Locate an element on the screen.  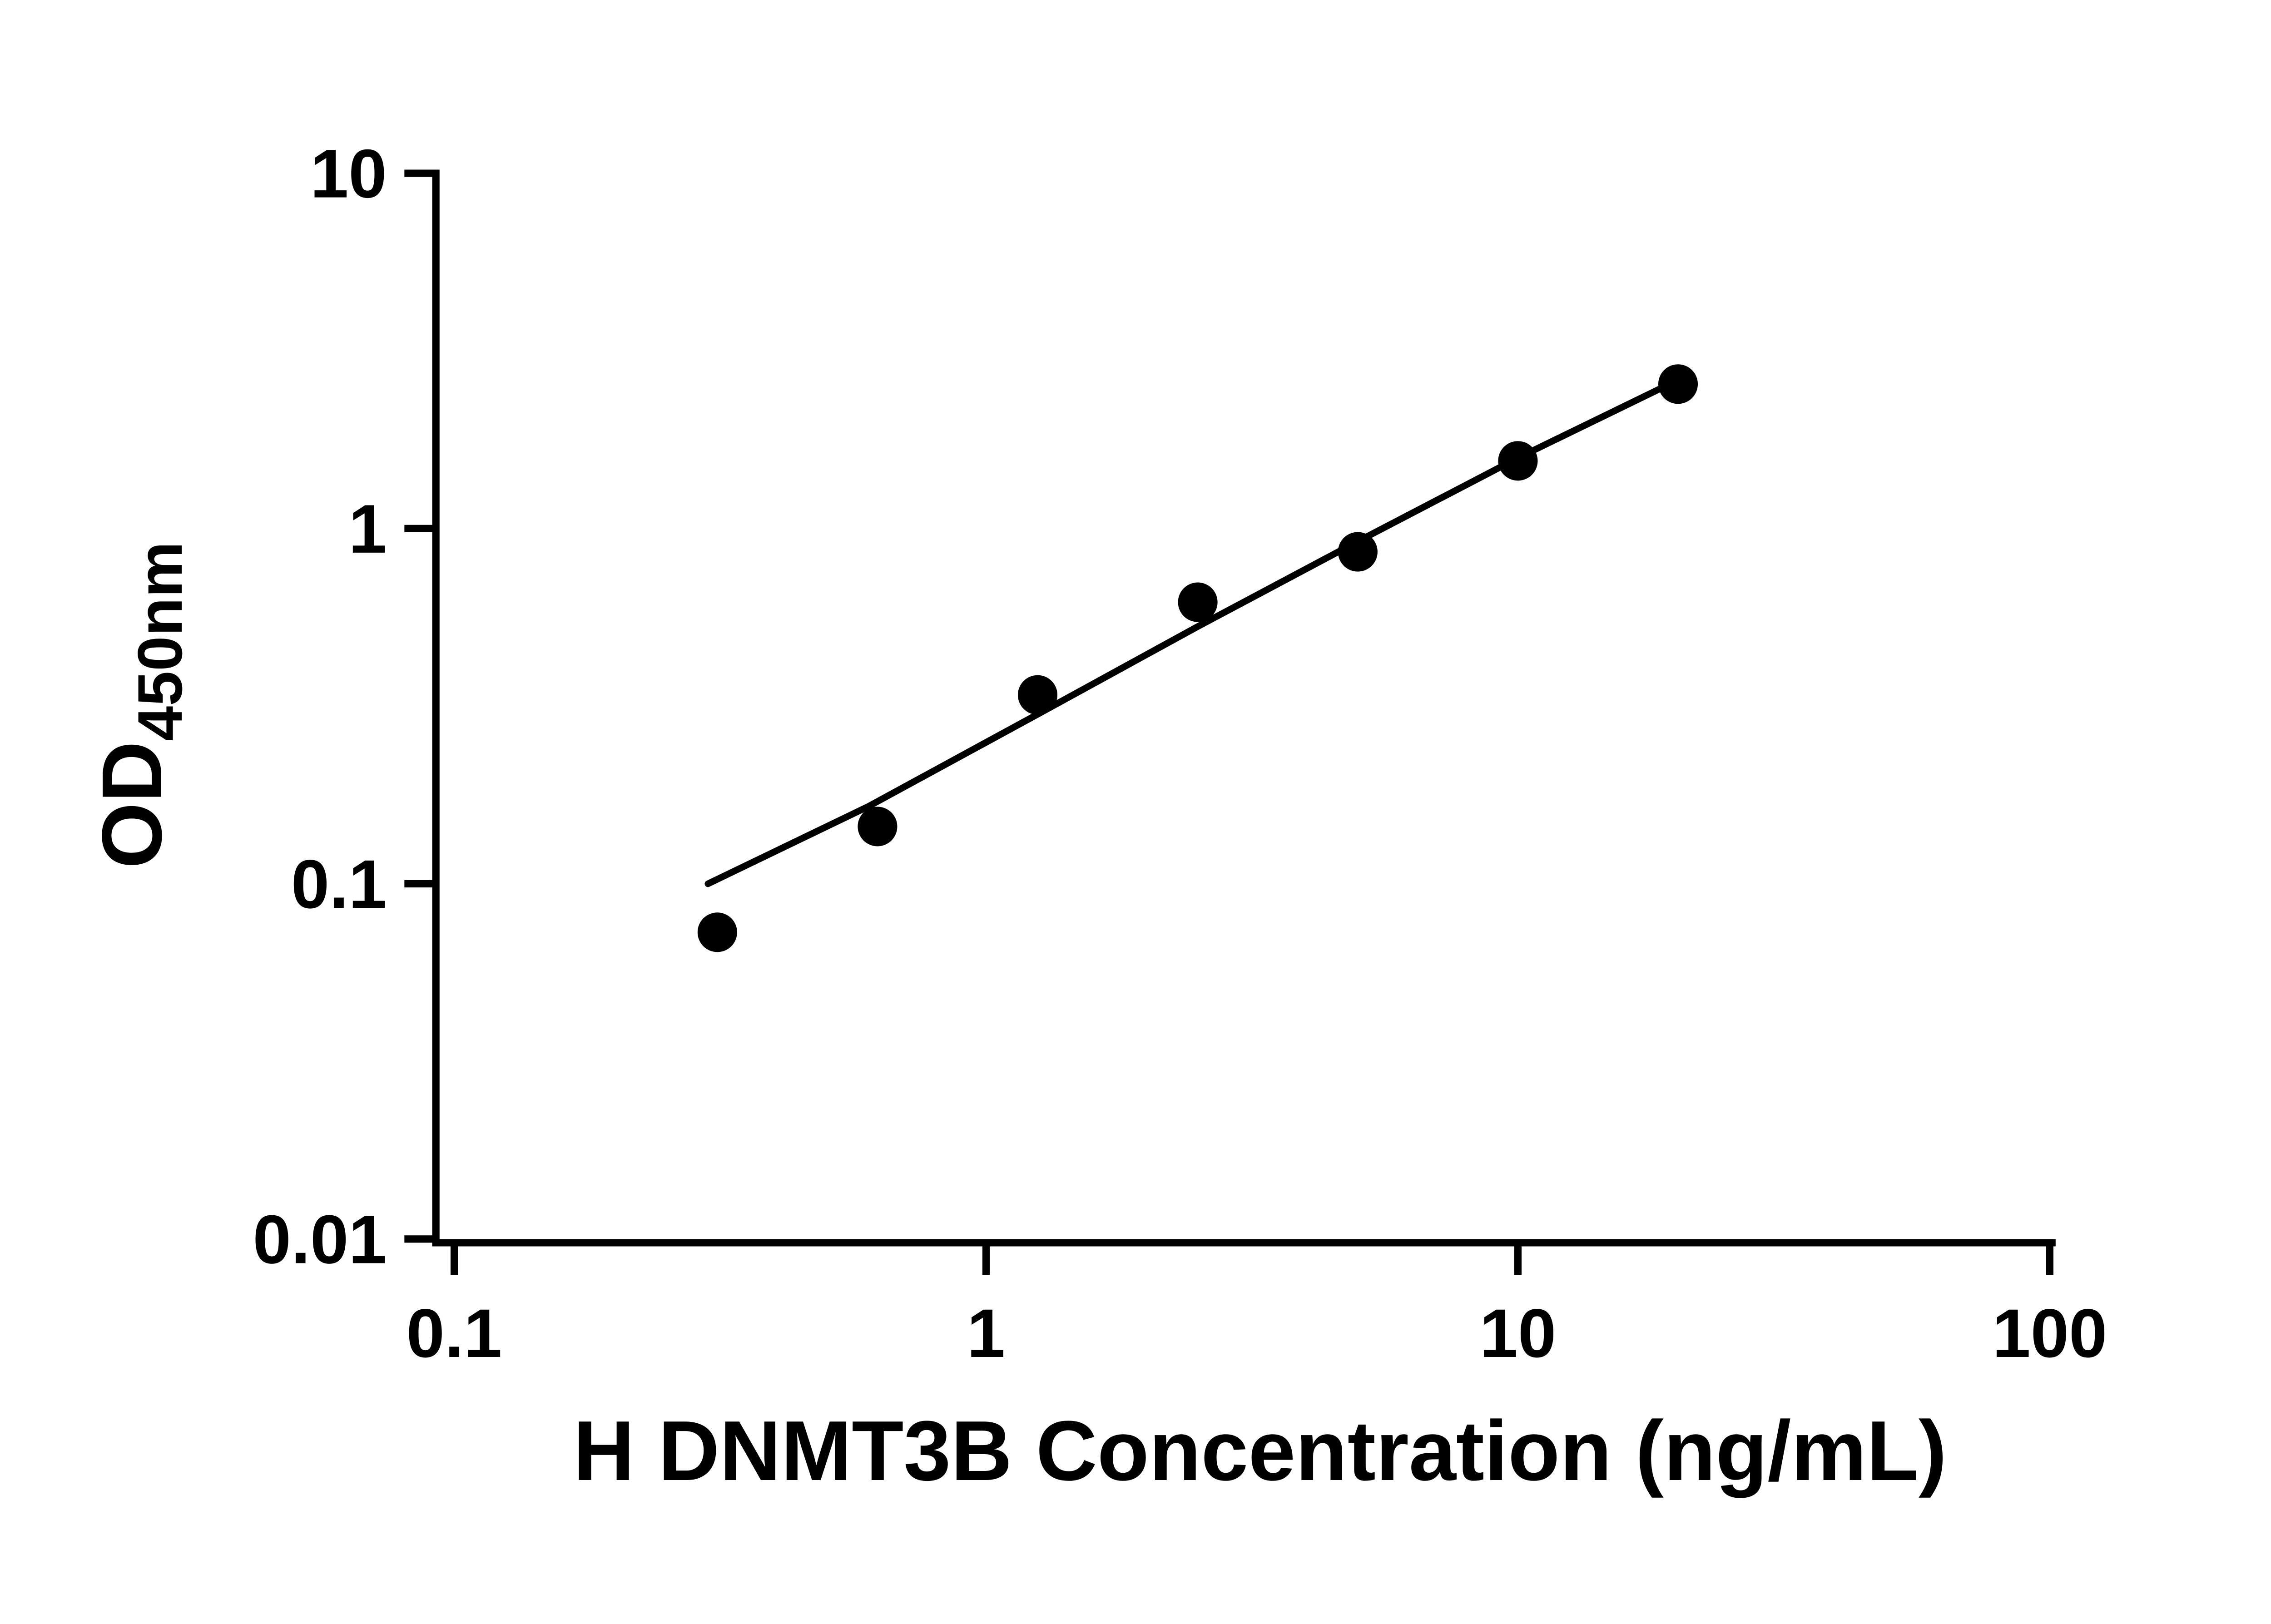
y-tick-label: 0.1 is located at coordinates (339, 884).